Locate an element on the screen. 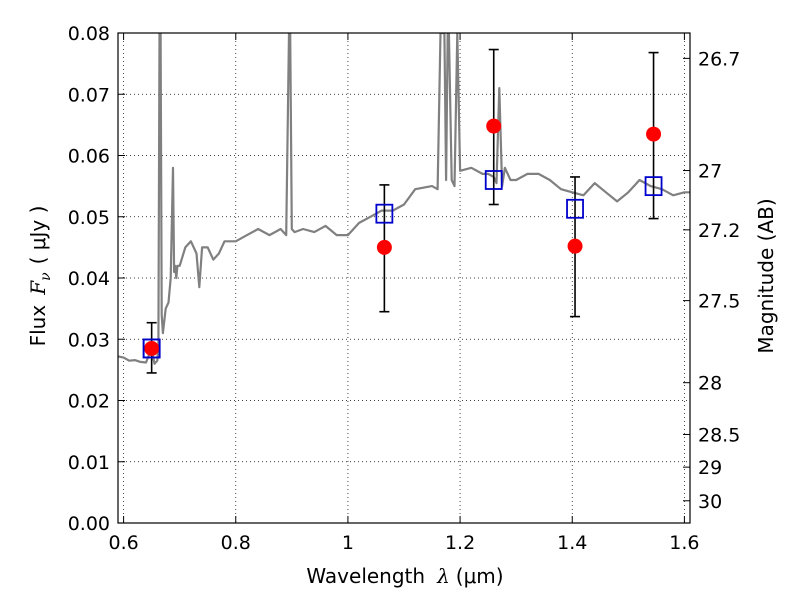 The height and width of the screenshot is (600, 800). x-axis-title: Wavelength λ (μm) is located at coordinates (404, 576).